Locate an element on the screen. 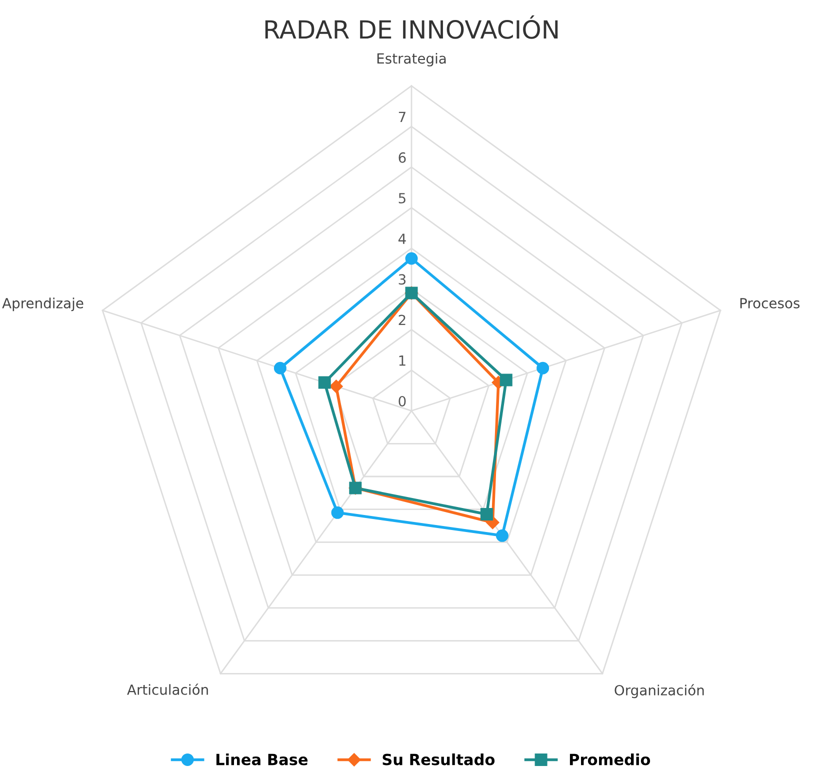 The image size is (823, 782). y-tick-label: 5 is located at coordinates (402, 198).